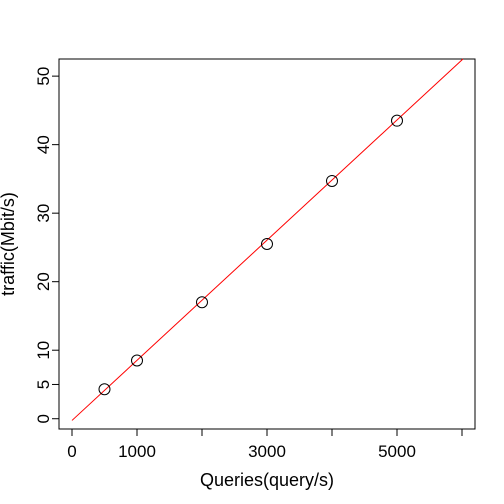 The width and height of the screenshot is (504, 504). Describe the element at coordinates (43, 213) in the screenshot. I see `y-tick-label: 30` at that location.